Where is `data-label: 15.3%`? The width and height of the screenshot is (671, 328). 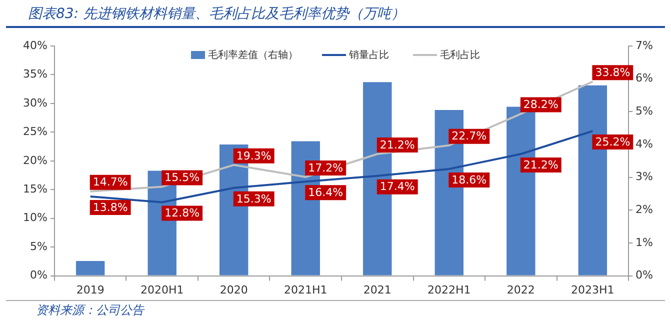 data-label: 15.3% is located at coordinates (254, 199).